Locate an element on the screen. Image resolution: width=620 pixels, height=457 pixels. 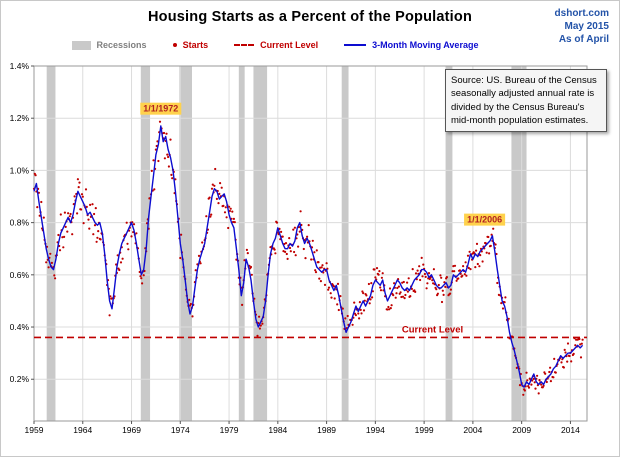
y-tick-label: 0.6% is located at coordinates (20, 275).